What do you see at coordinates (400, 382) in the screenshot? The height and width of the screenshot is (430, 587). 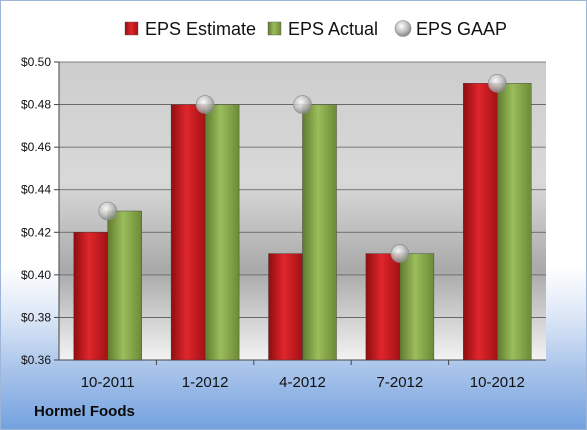 I see `x-tick-label: 7-2012` at bounding box center [400, 382].